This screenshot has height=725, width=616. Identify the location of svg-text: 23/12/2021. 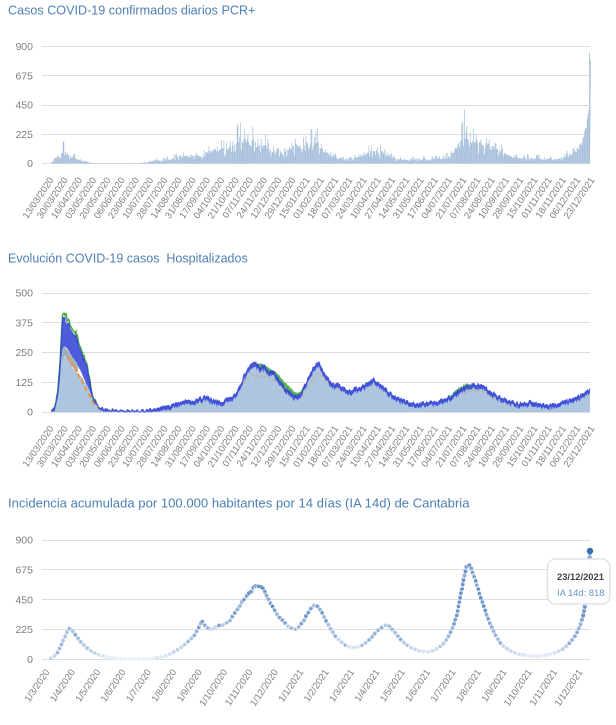
(580, 576).